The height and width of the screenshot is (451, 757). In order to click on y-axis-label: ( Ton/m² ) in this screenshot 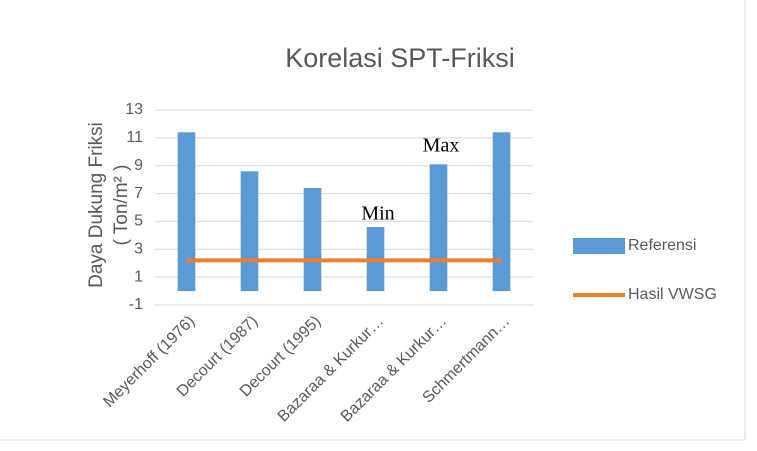, I will do `click(121, 205)`.